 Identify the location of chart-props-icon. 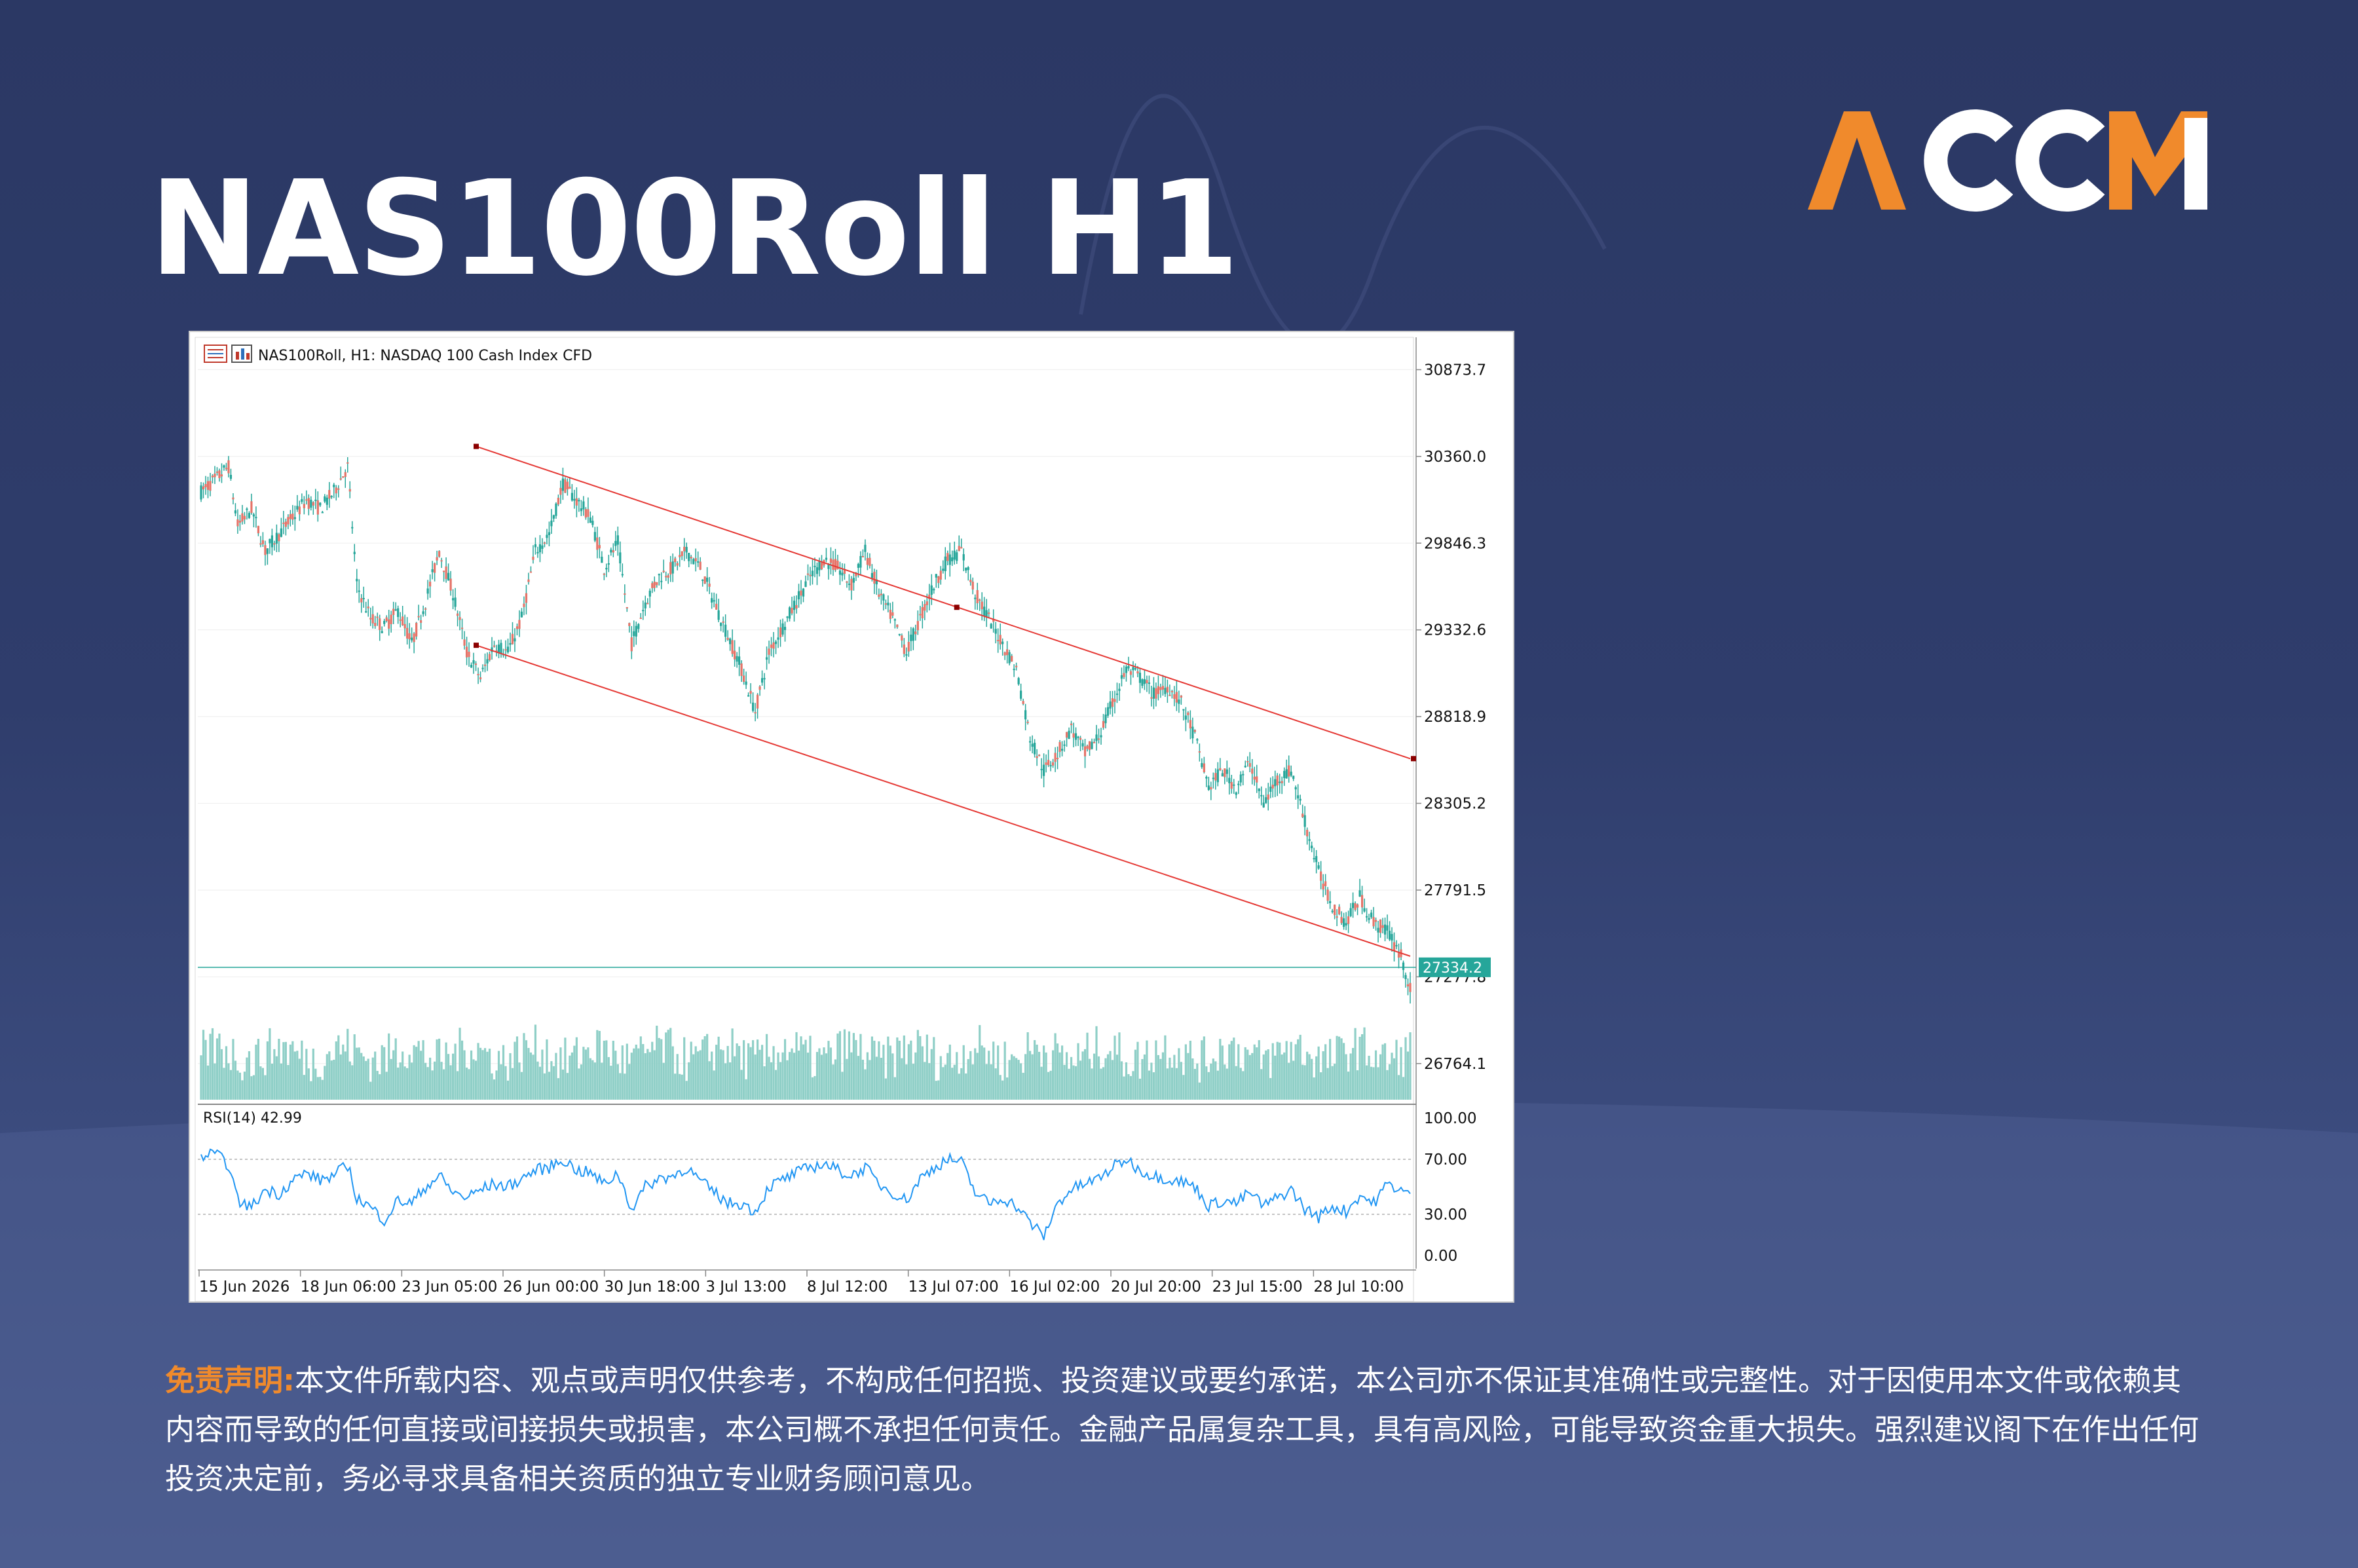
(242, 354).